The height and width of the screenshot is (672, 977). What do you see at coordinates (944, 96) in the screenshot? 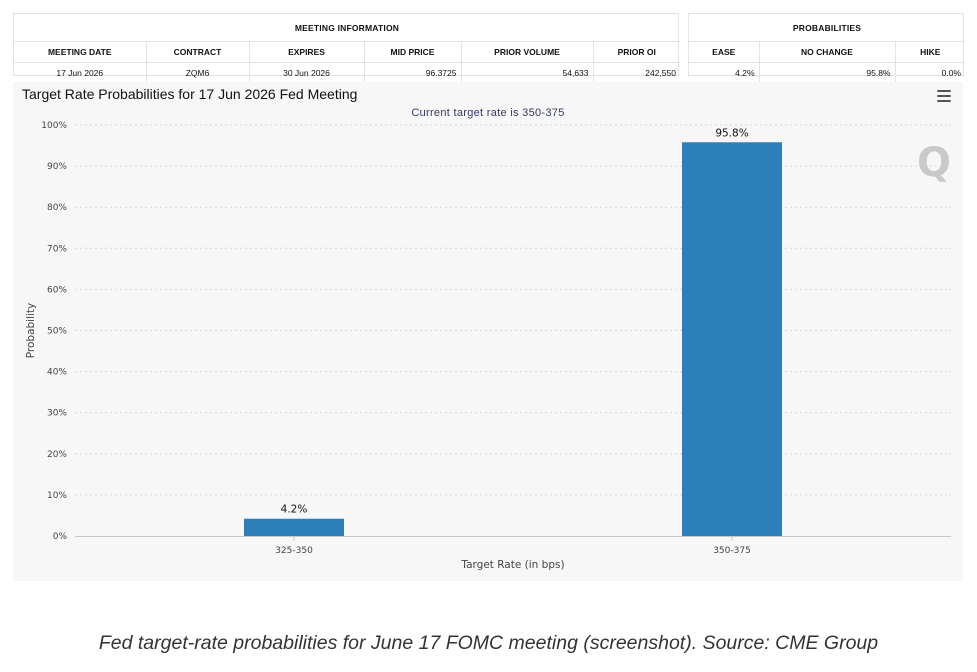
I see `hamburger-menu-icon` at bounding box center [944, 96].